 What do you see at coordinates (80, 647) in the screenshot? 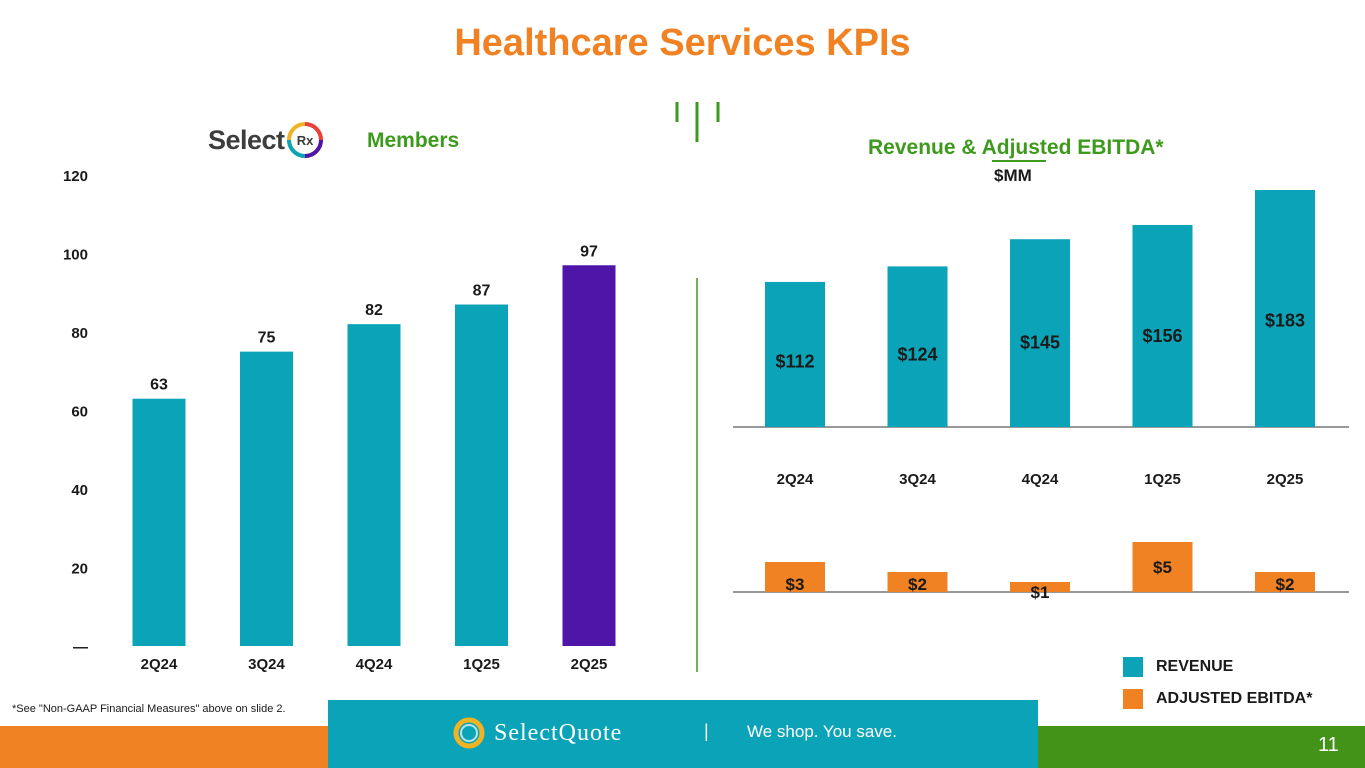
I see `y-tick-label: —` at bounding box center [80, 647].